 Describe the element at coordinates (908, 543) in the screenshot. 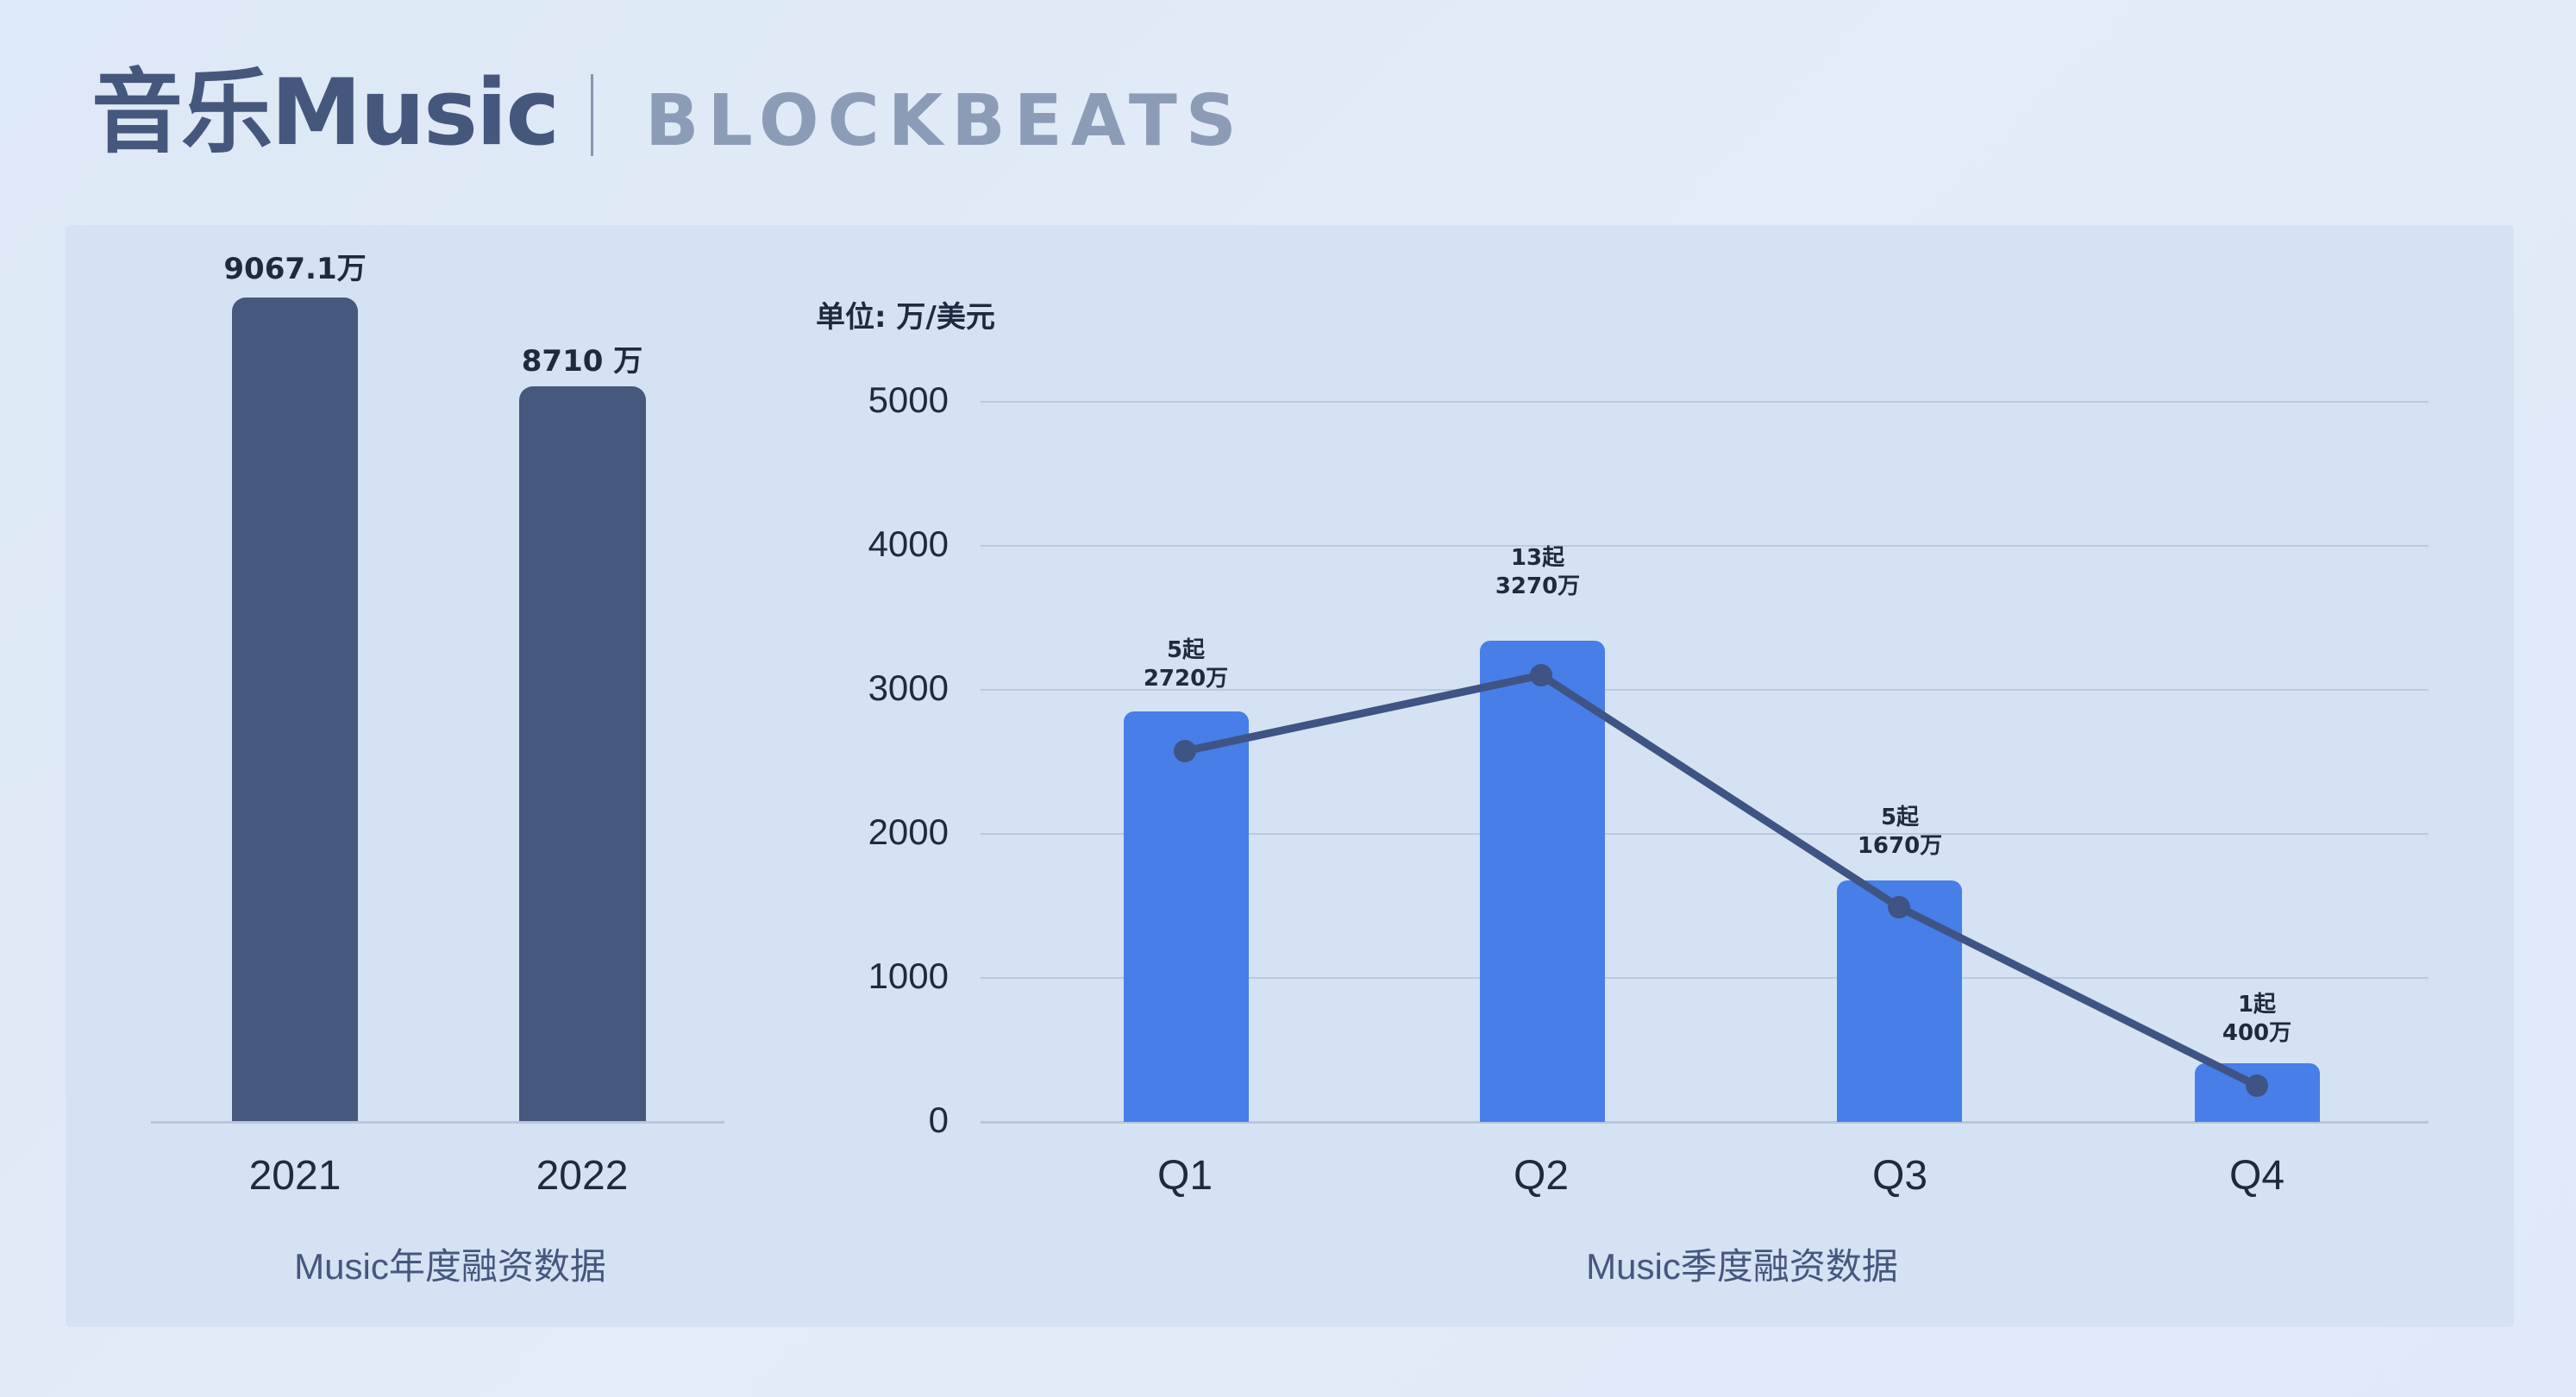

I see `y-tick-4000: 4000` at that location.